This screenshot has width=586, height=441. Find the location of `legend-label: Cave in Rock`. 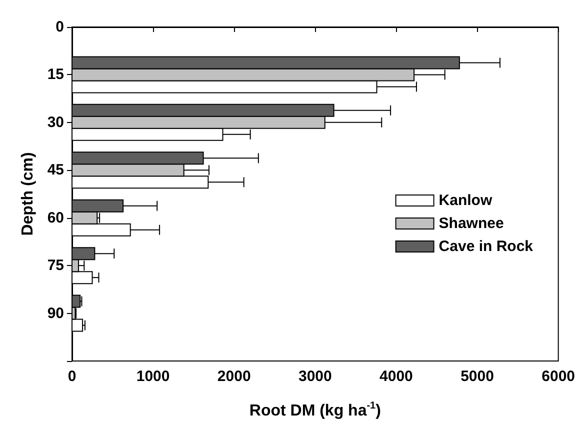

legend-label: Cave in Rock is located at coordinates (486, 246).